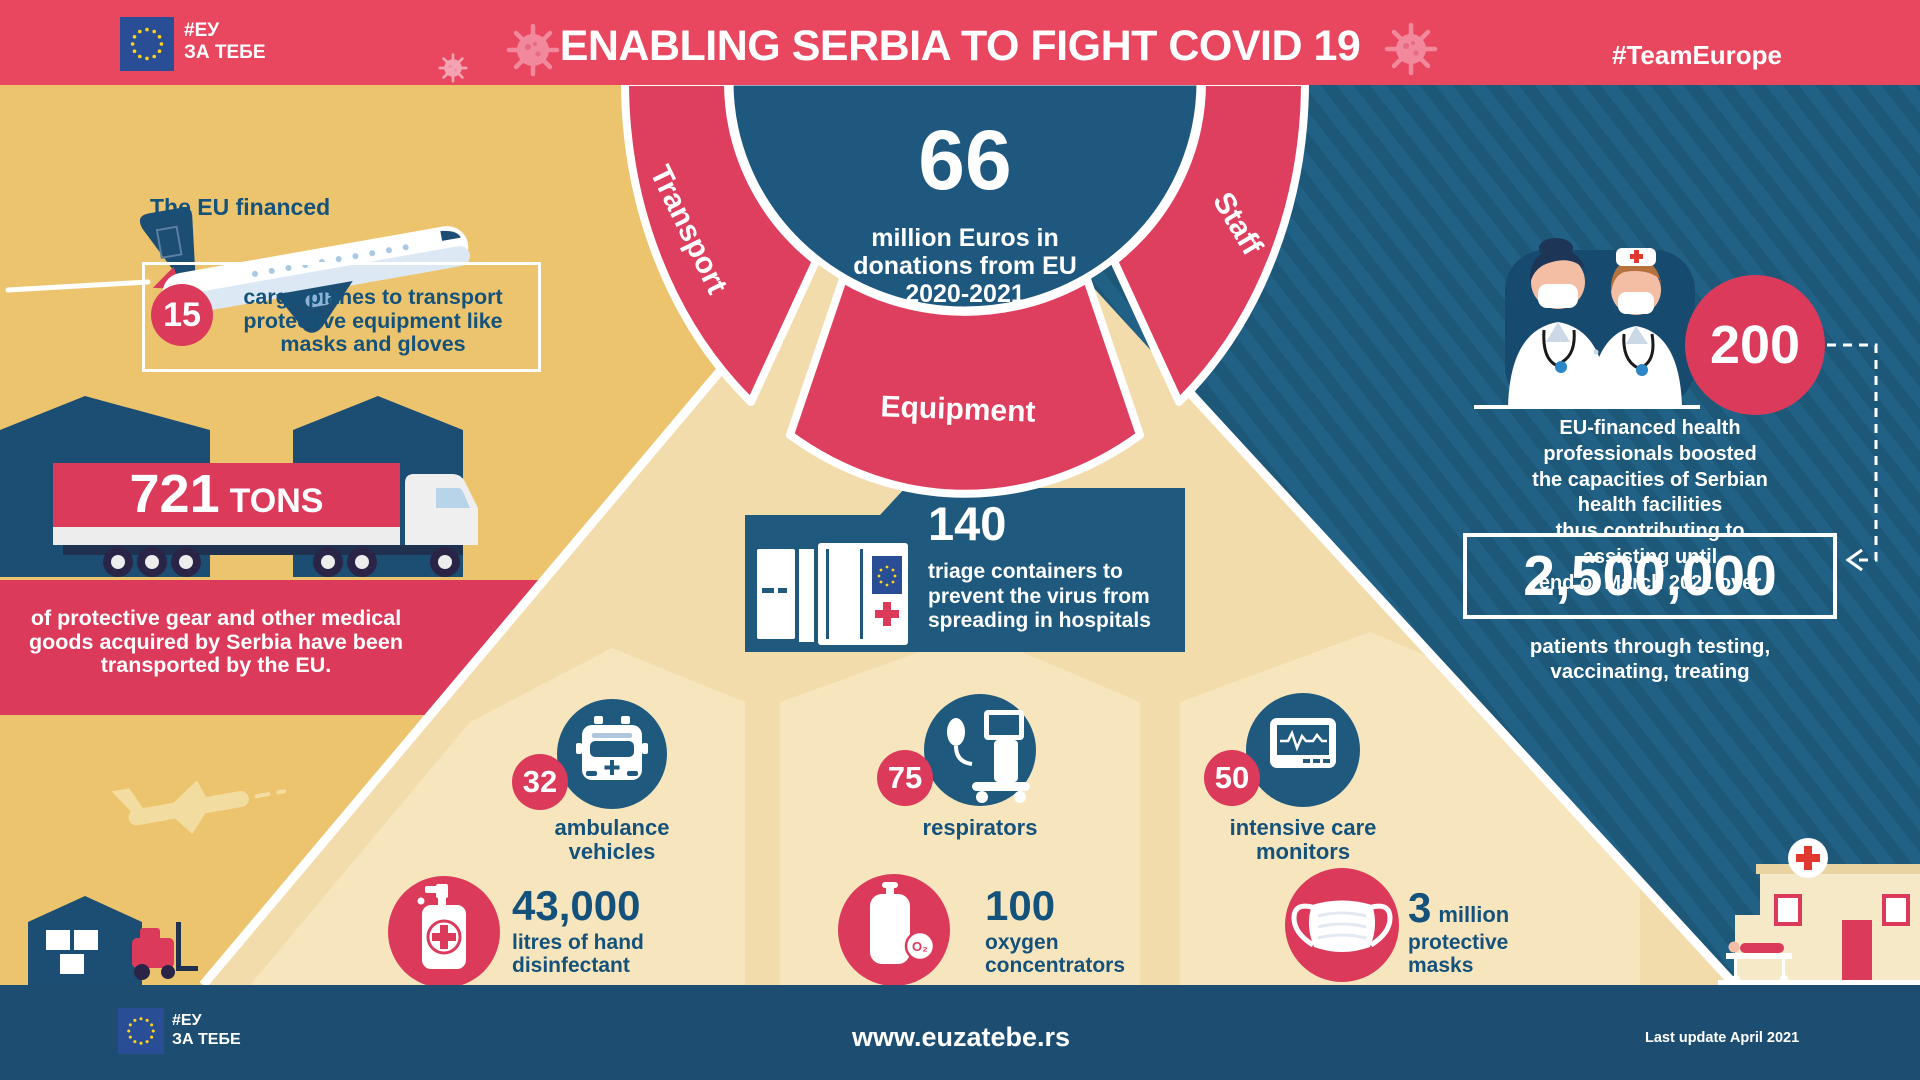 The image size is (1920, 1080). What do you see at coordinates (1303, 750) in the screenshot?
I see `monitor-icon` at bounding box center [1303, 750].